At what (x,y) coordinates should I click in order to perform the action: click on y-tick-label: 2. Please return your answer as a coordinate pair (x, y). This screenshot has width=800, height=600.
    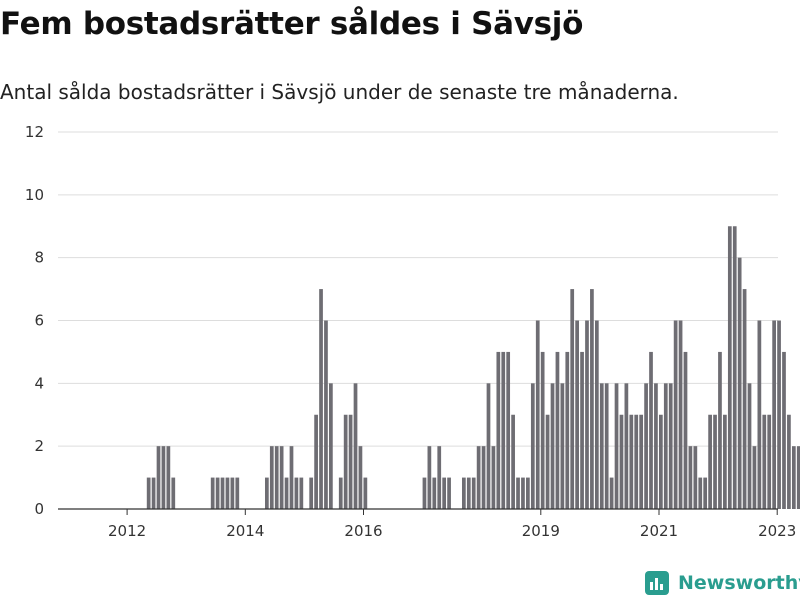
    Looking at the image, I should click on (39, 446).